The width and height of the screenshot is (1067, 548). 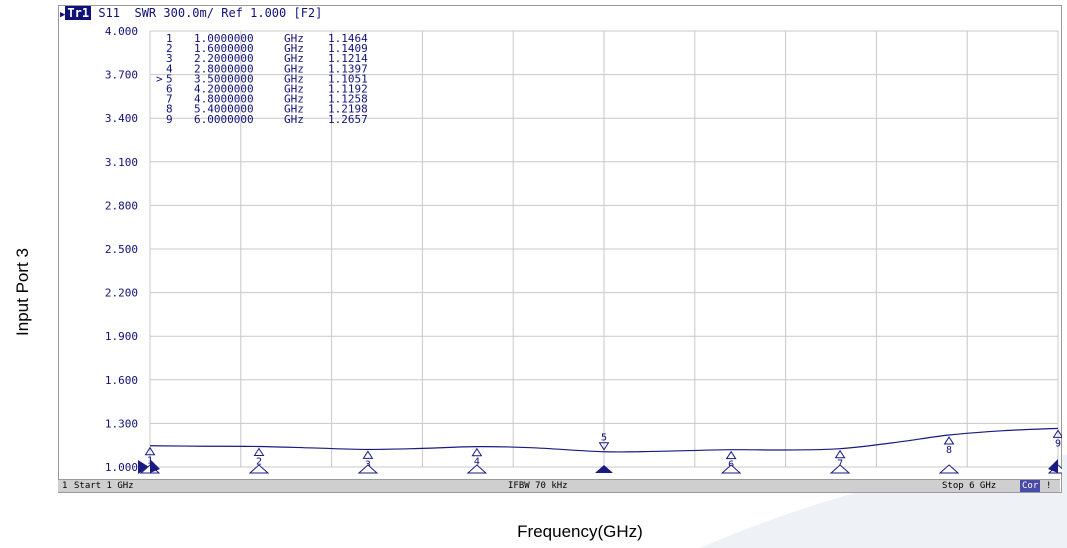 What do you see at coordinates (145, 13) in the screenshot?
I see `format-label: SWR` at bounding box center [145, 13].